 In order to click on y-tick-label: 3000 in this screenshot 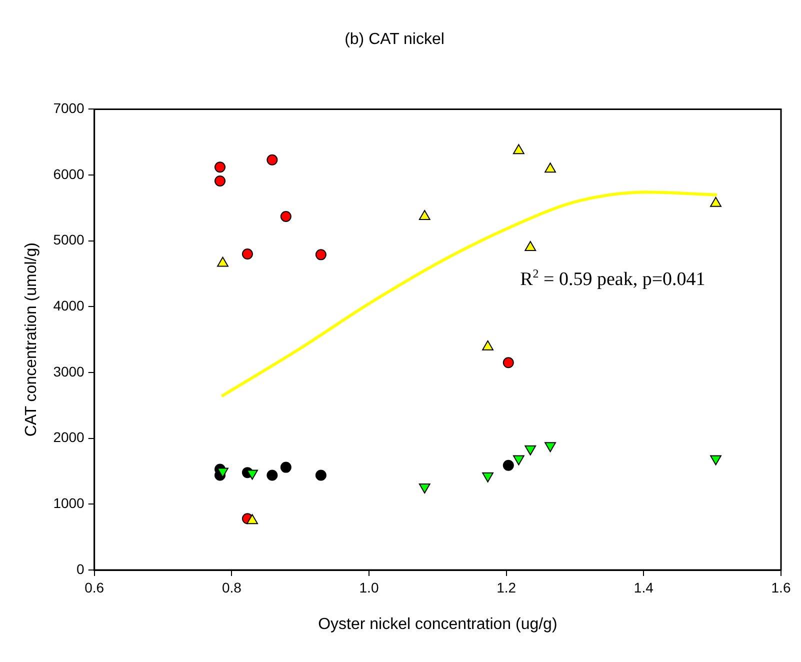, I will do `click(69, 371)`.